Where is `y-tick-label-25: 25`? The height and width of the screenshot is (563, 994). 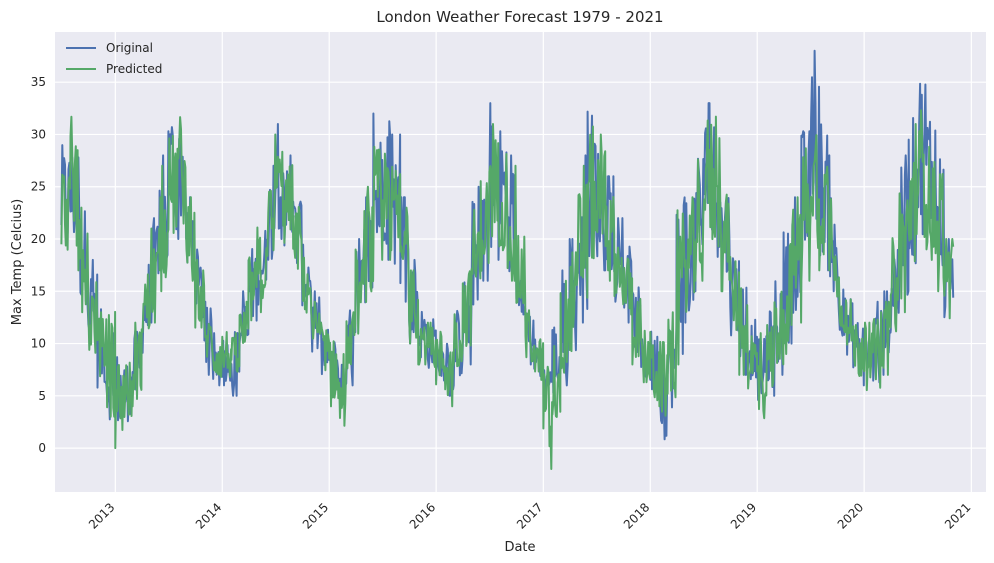 y-tick-label-25: 25 is located at coordinates (38, 187).